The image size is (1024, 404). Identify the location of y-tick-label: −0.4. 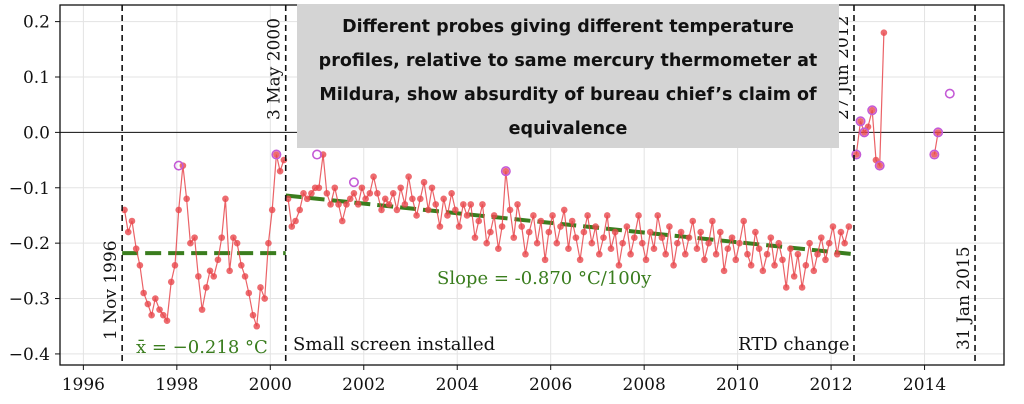
(29, 355).